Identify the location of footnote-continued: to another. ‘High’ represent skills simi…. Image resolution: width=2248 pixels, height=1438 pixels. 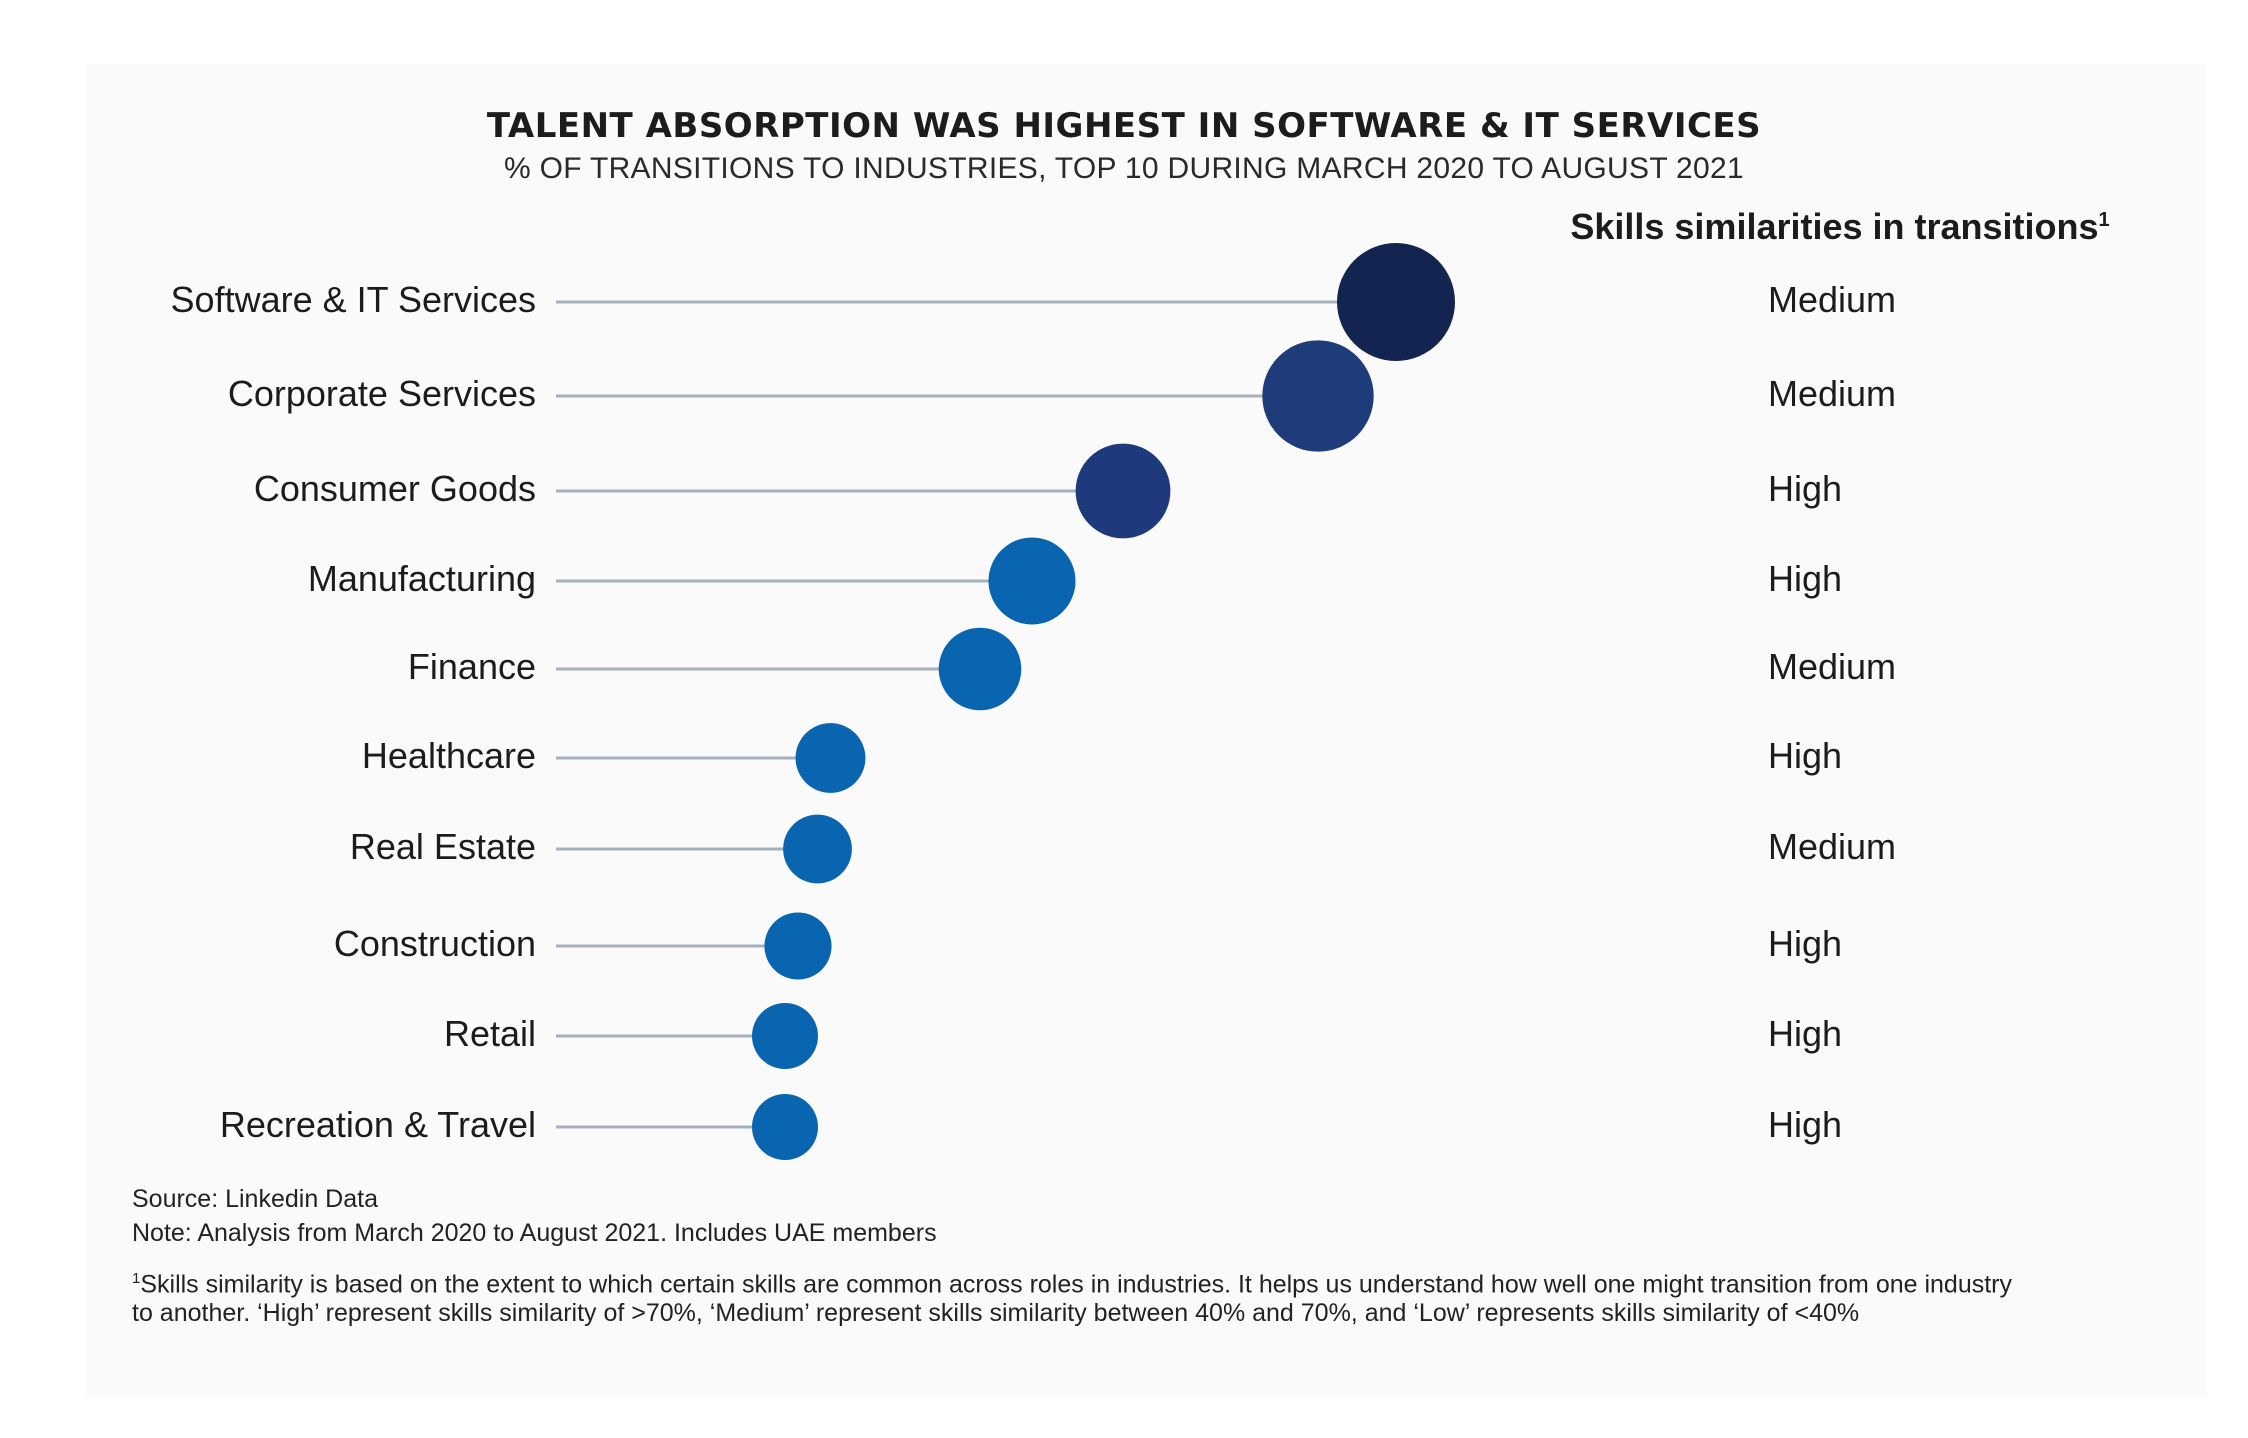
(996, 1313).